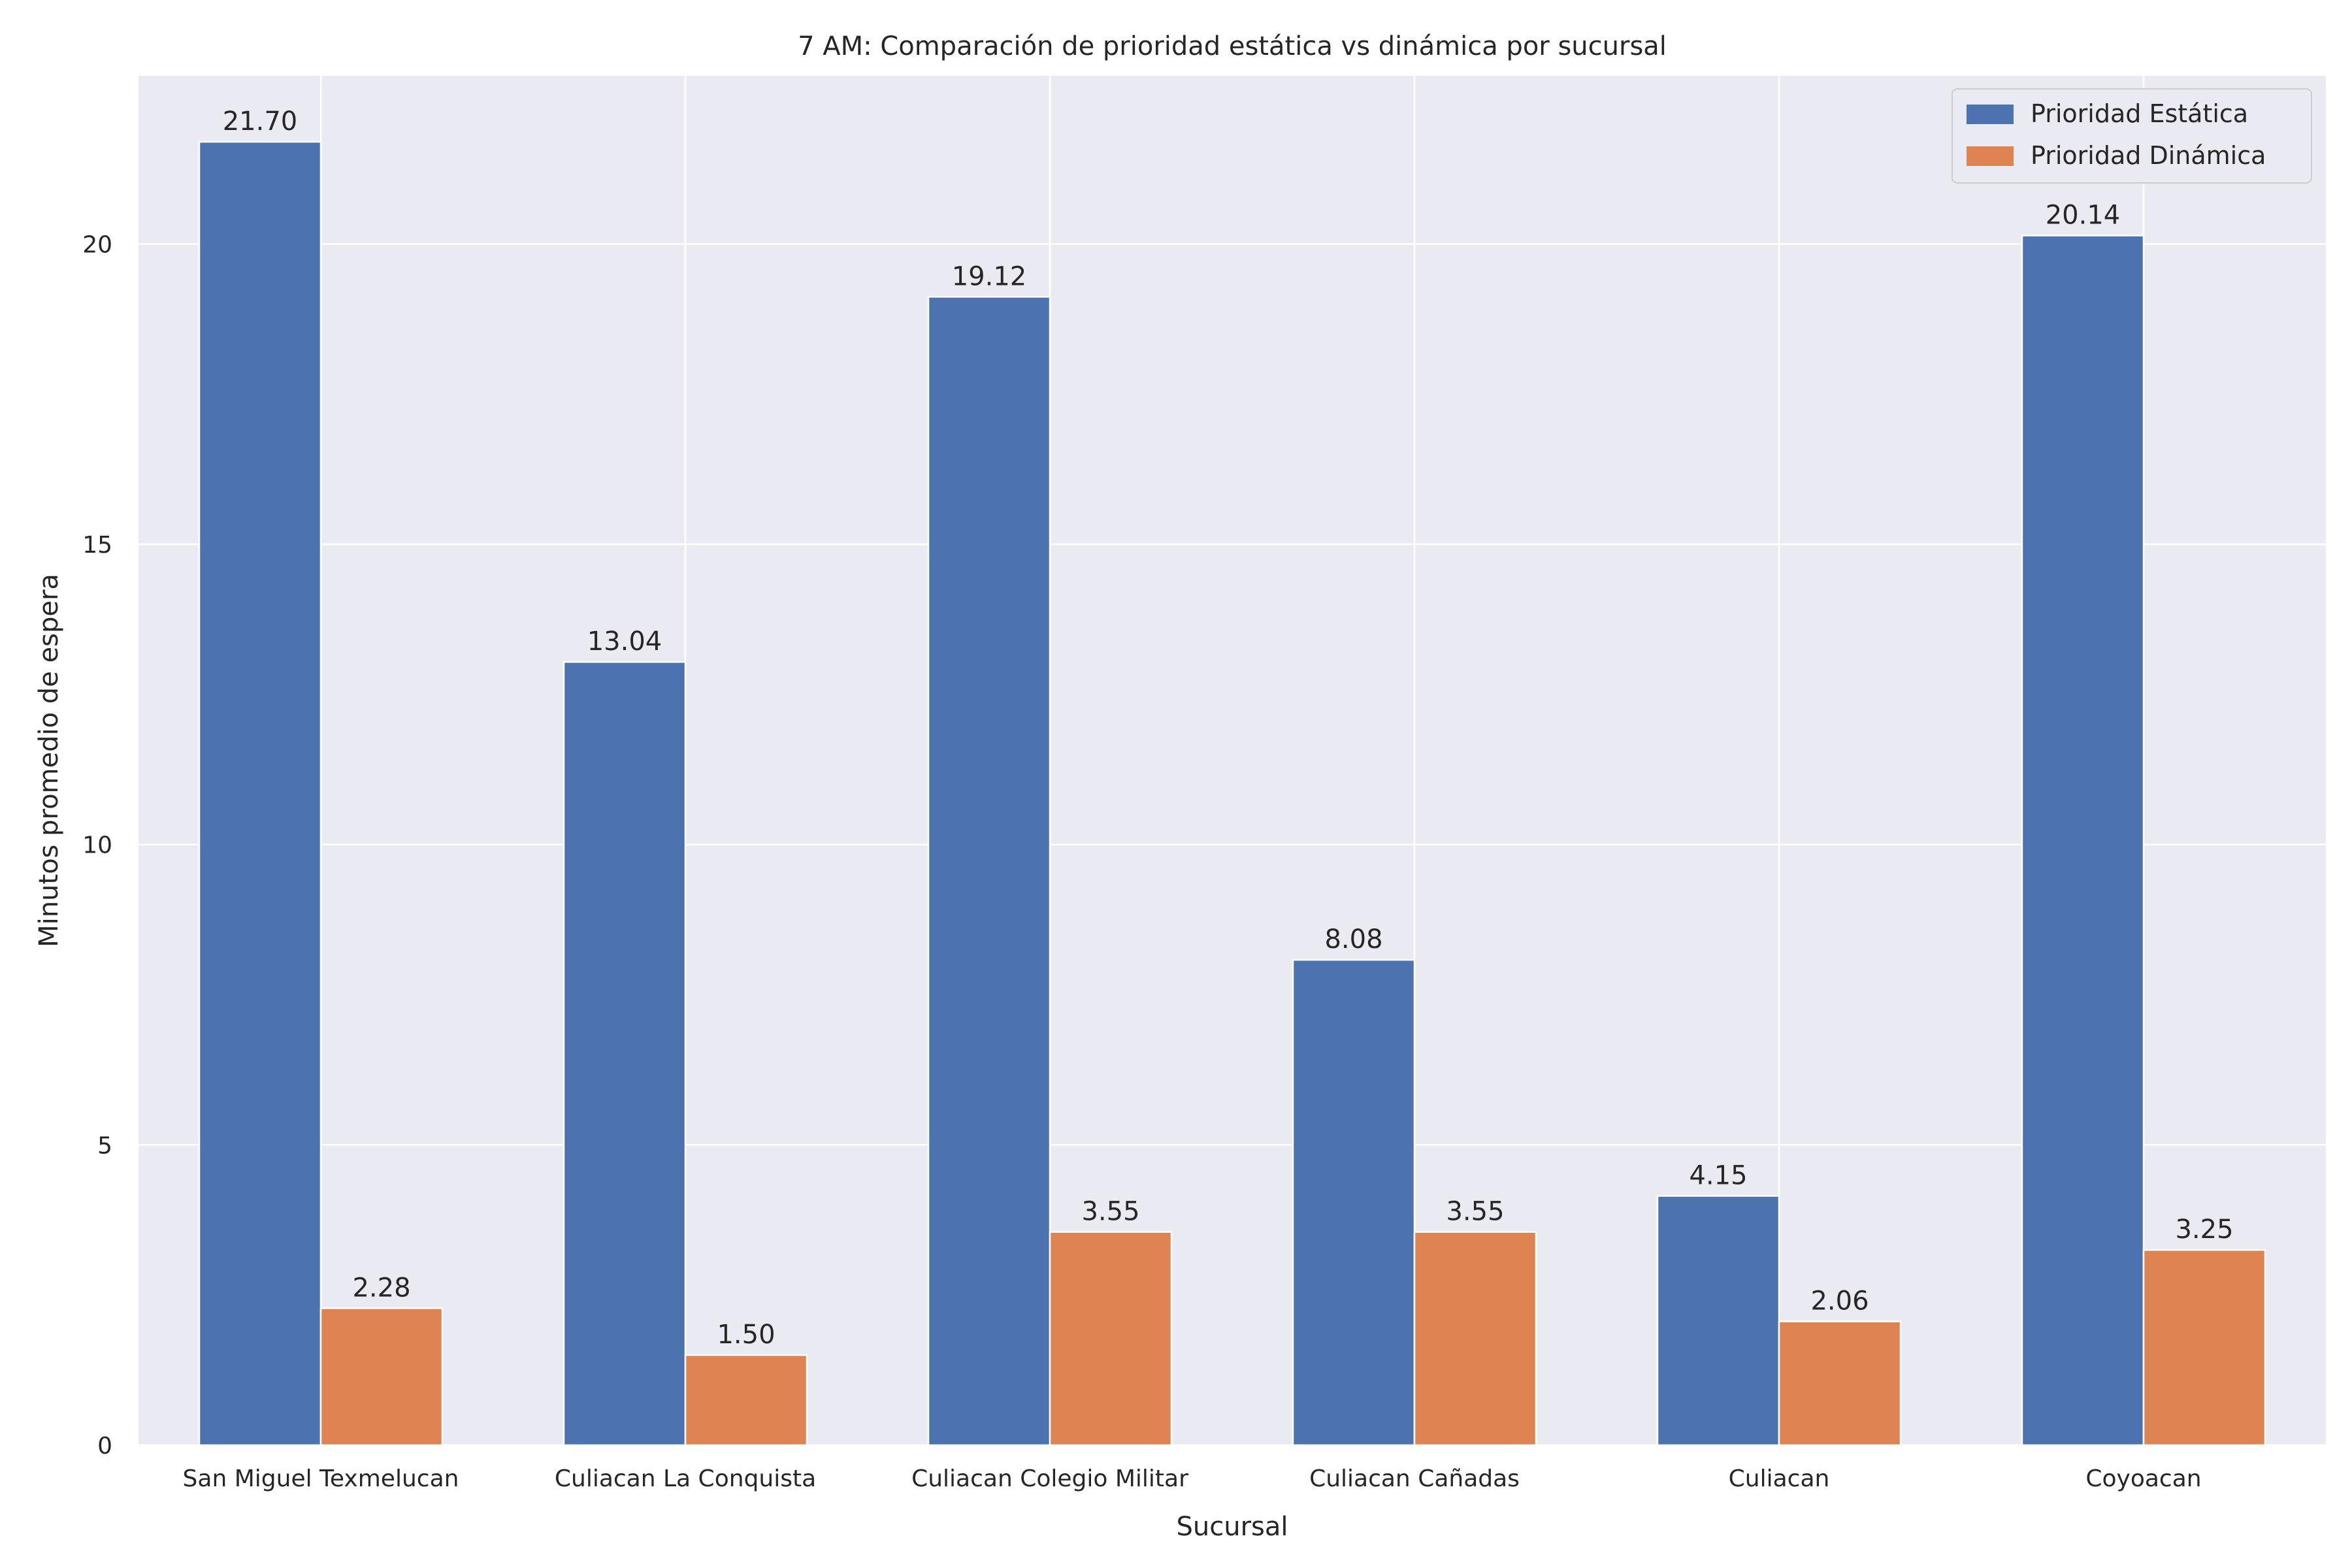  Describe the element at coordinates (1839, 1301) in the screenshot. I see `bar-value-label: 2.06` at that location.